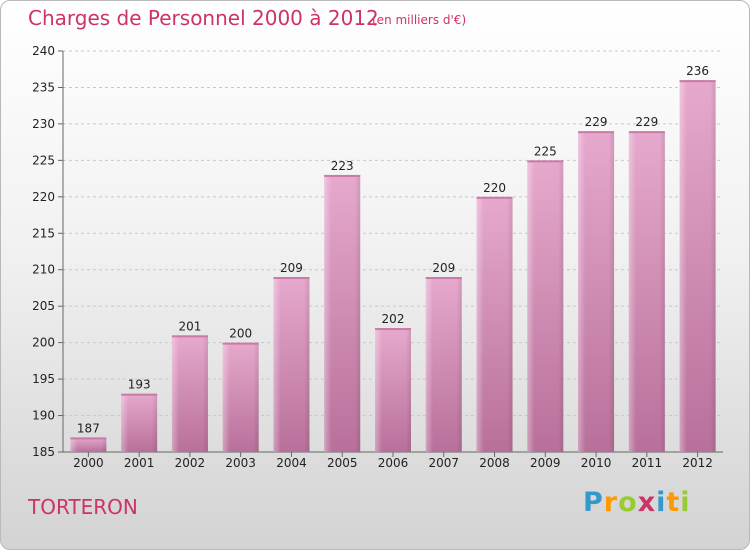 This screenshot has height=550, width=750. I want to click on x-tick-label: 2001, so click(139, 463).